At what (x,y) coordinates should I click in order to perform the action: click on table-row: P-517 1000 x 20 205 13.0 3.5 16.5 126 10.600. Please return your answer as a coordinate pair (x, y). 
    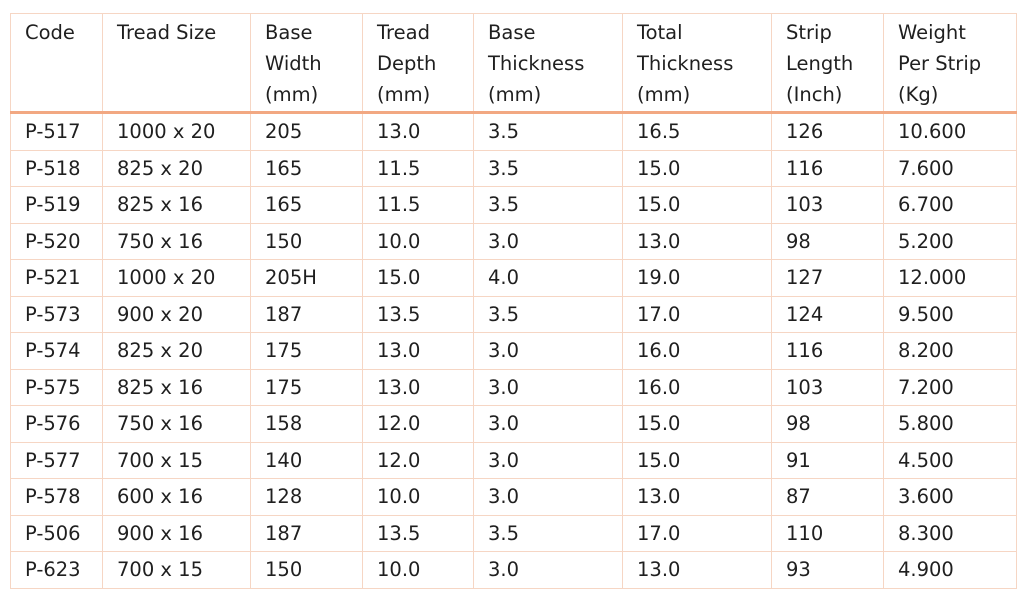
    Looking at the image, I should click on (513, 131).